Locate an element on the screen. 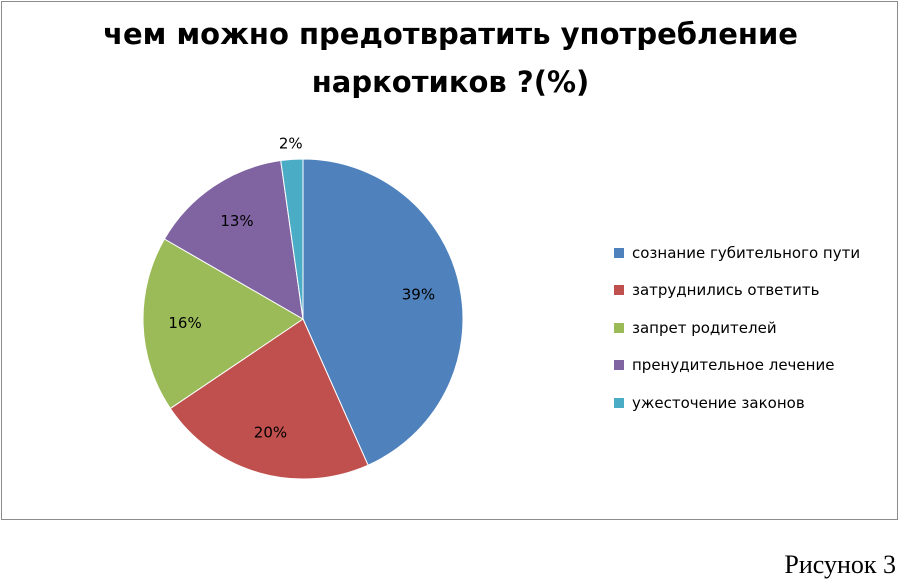  legend-label: пренудительное лечение is located at coordinates (733, 365).